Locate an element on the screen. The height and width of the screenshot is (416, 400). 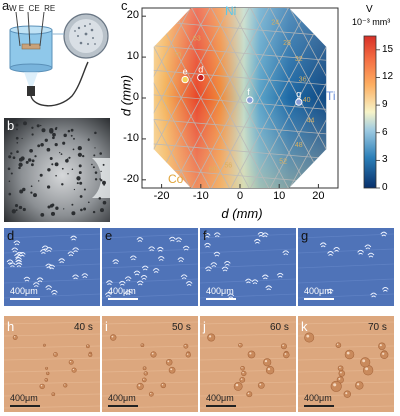
panel-h-label: h is located at coordinates (11, 326).